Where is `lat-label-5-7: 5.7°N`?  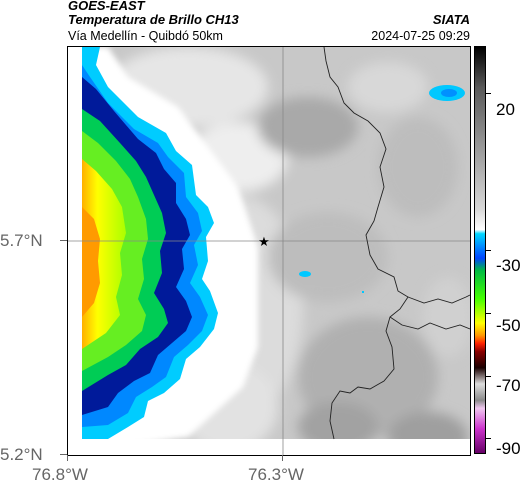 lat-label-5-7: 5.7°N is located at coordinates (21, 240).